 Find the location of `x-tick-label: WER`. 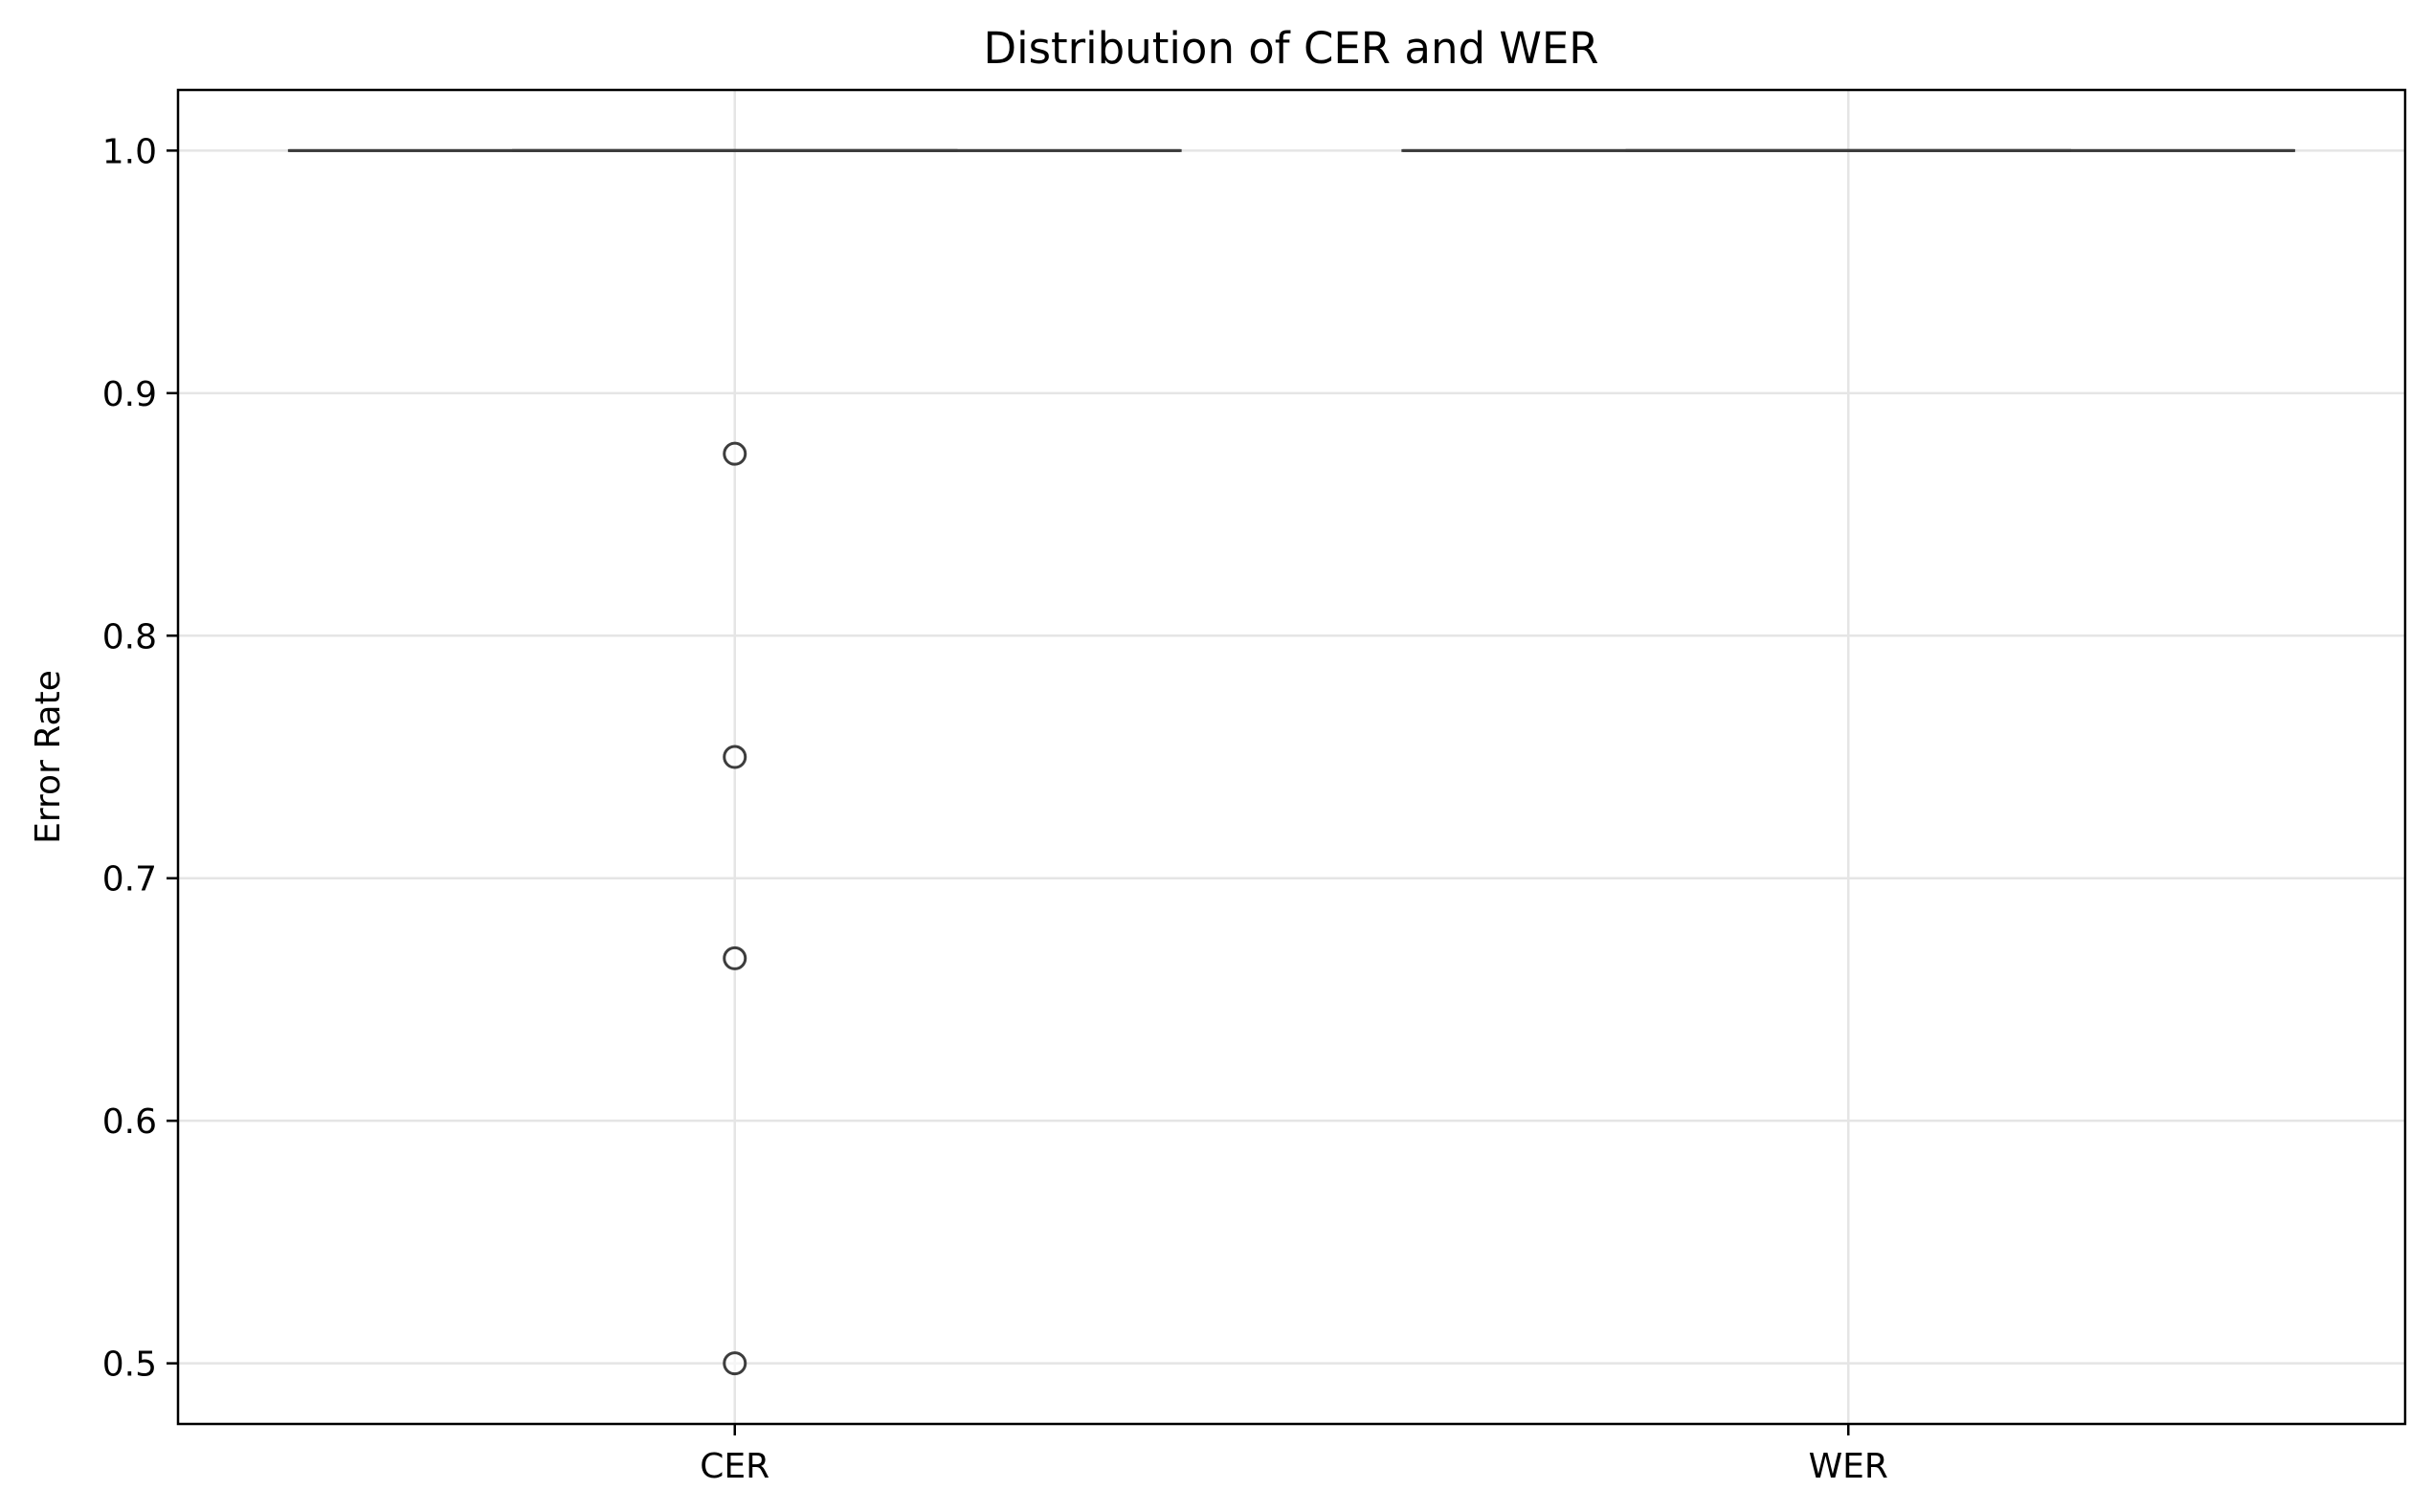

x-tick-label: WER is located at coordinates (1849, 1466).